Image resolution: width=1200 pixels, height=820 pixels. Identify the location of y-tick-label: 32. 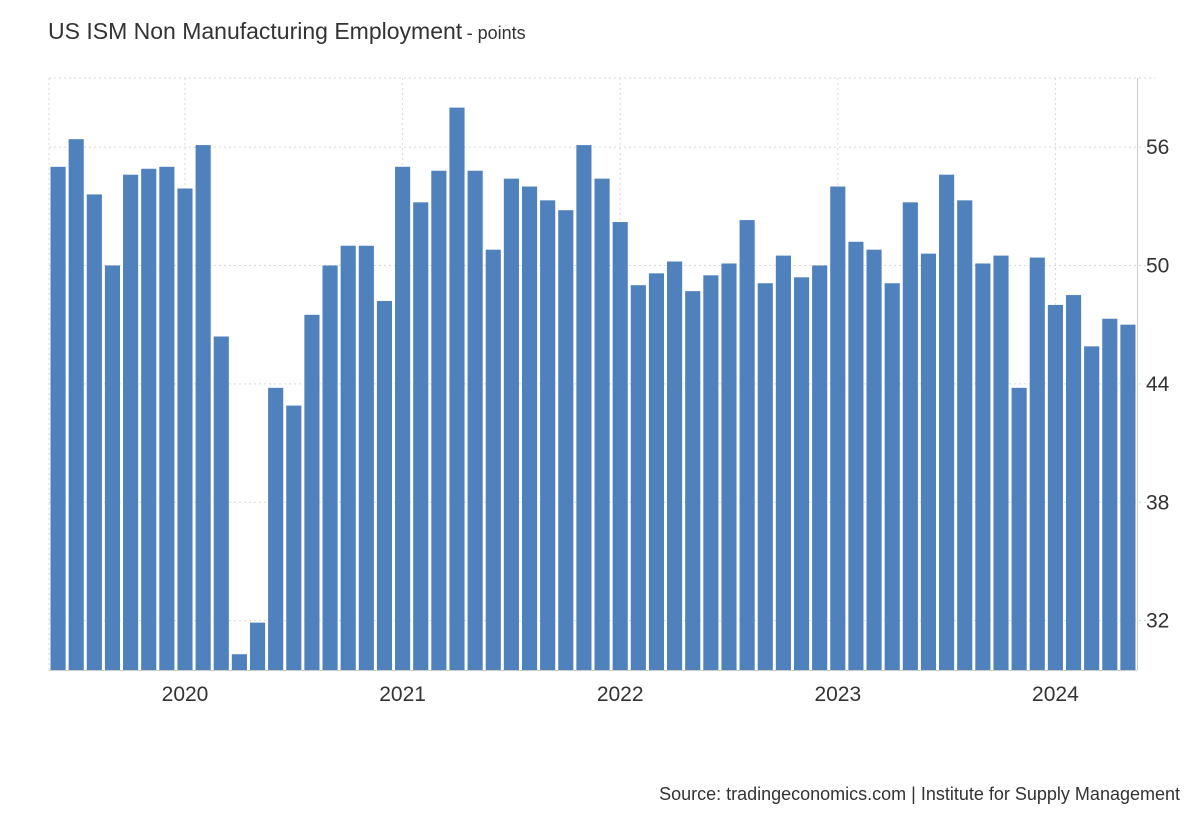
(1157, 621).